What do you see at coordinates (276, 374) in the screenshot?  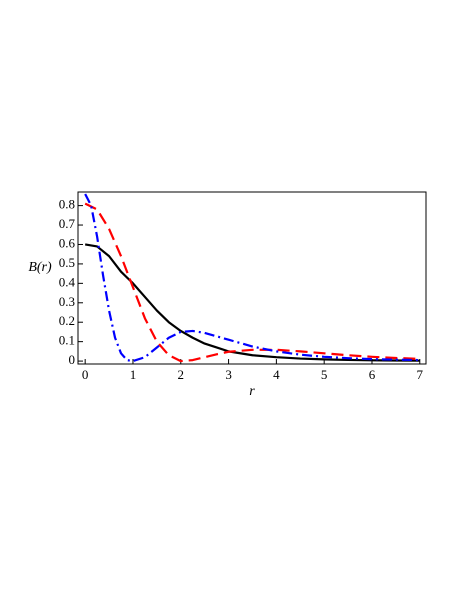 I see `x-tick-label: 4` at bounding box center [276, 374].